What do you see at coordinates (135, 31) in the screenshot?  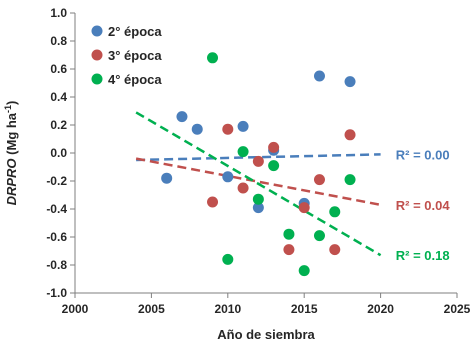 I see `legend-label: 2° época` at bounding box center [135, 31].